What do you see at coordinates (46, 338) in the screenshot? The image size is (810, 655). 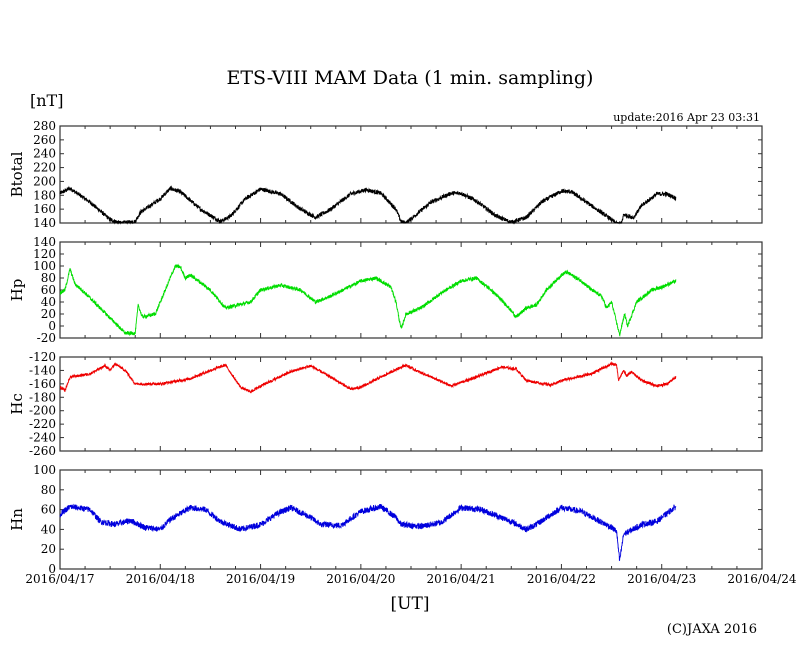 I see `y-tick-label: -20` at bounding box center [46, 338].